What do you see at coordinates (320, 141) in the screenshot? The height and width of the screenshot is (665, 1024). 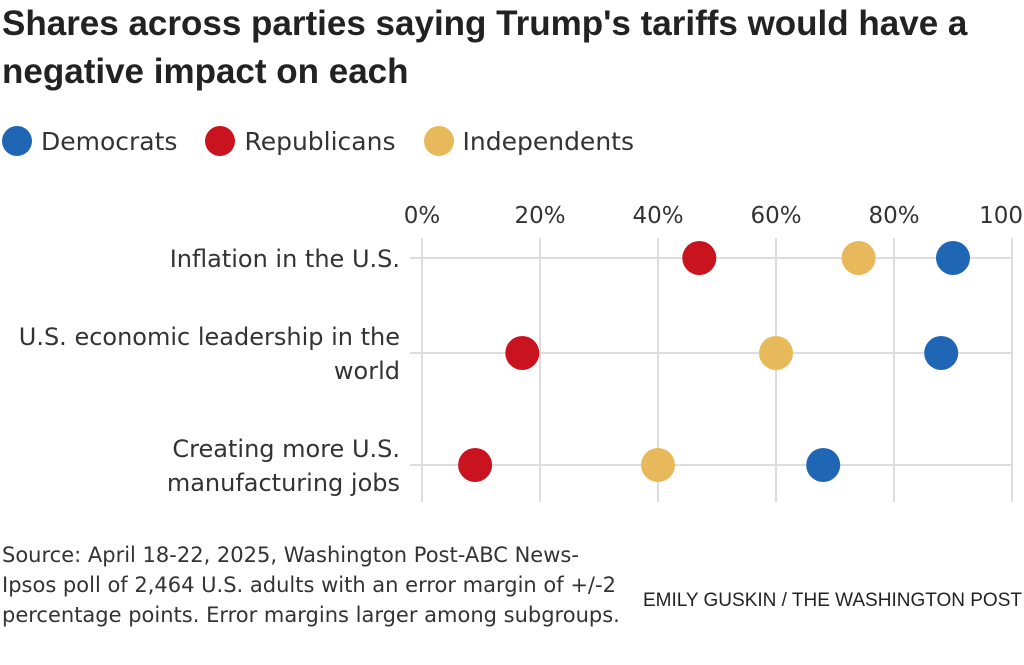 I see `legend-label-republicans: Republicans` at bounding box center [320, 141].